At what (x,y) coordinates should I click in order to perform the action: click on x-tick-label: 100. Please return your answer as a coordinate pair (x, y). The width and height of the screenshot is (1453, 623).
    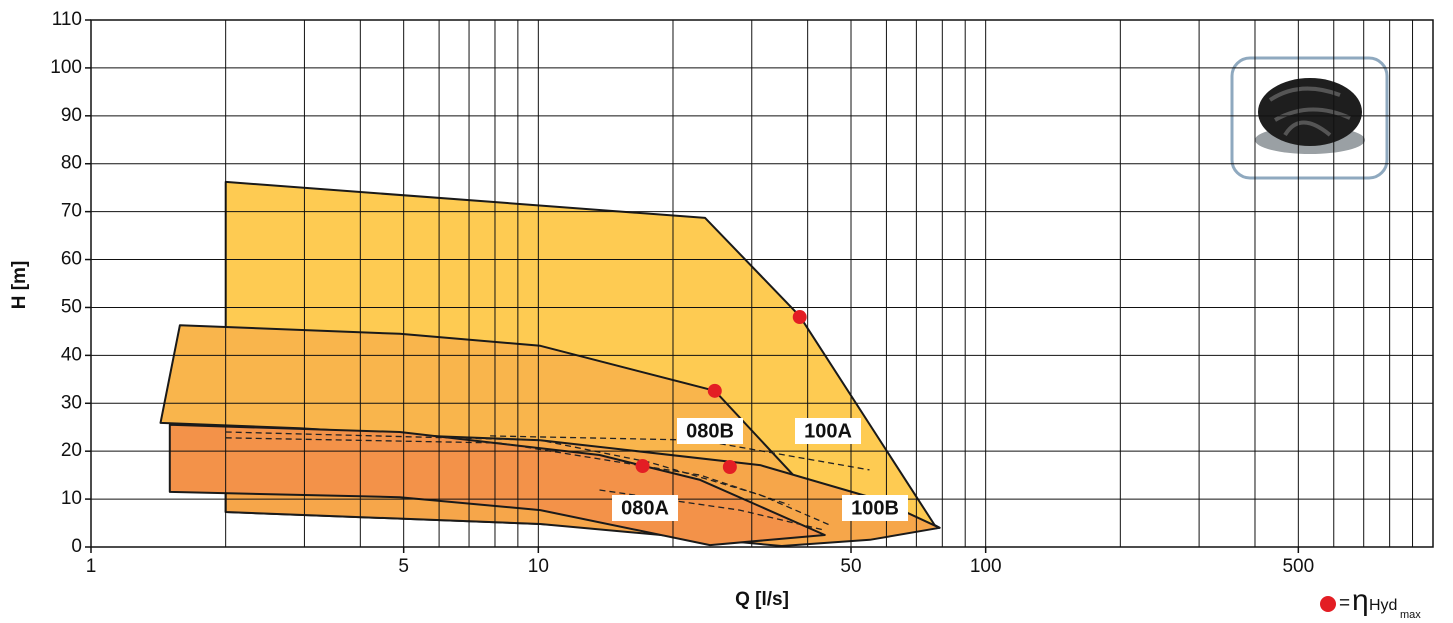
    Looking at the image, I should click on (986, 566).